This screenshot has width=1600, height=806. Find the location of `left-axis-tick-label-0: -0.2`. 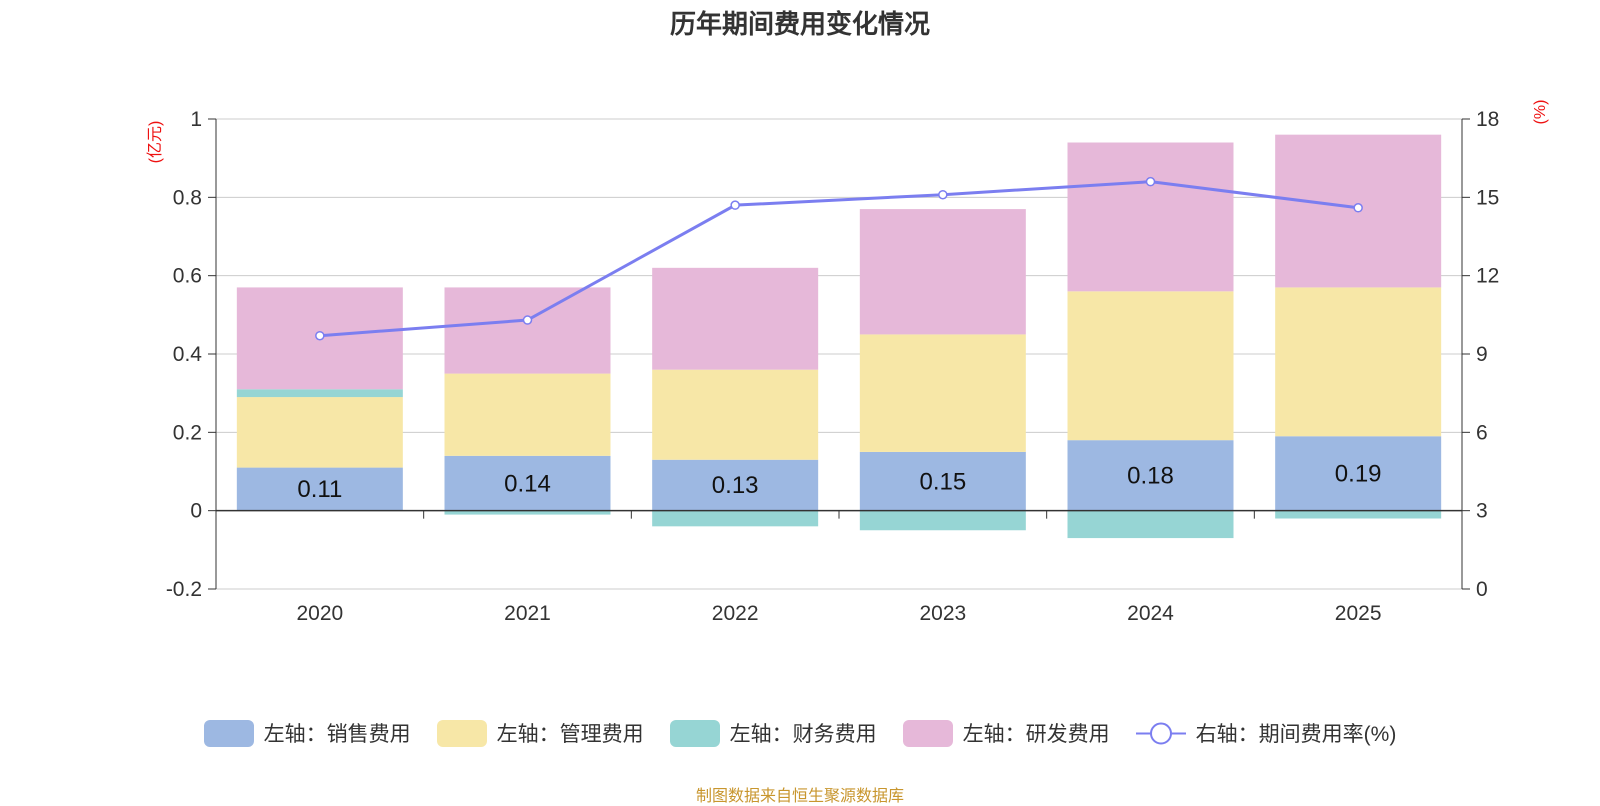

left-axis-tick-label-0: -0.2 is located at coordinates (184, 589).